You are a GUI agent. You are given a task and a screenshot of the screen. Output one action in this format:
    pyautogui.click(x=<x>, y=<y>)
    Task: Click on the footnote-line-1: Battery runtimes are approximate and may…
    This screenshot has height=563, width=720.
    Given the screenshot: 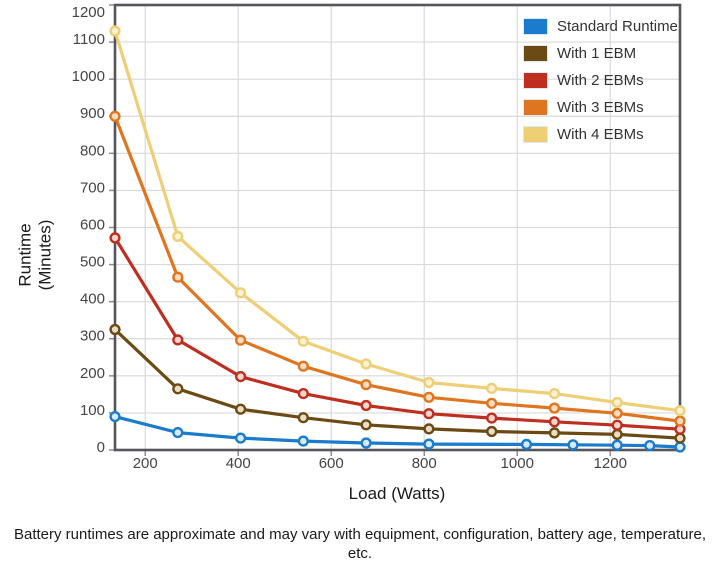 What is the action you would take?
    pyautogui.click(x=359, y=544)
    